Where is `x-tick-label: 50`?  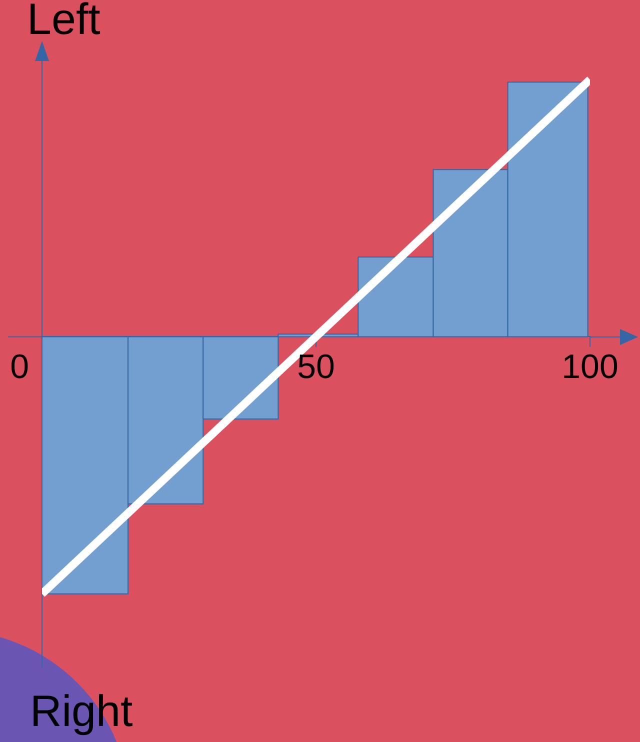 x-tick-label: 50 is located at coordinates (316, 367).